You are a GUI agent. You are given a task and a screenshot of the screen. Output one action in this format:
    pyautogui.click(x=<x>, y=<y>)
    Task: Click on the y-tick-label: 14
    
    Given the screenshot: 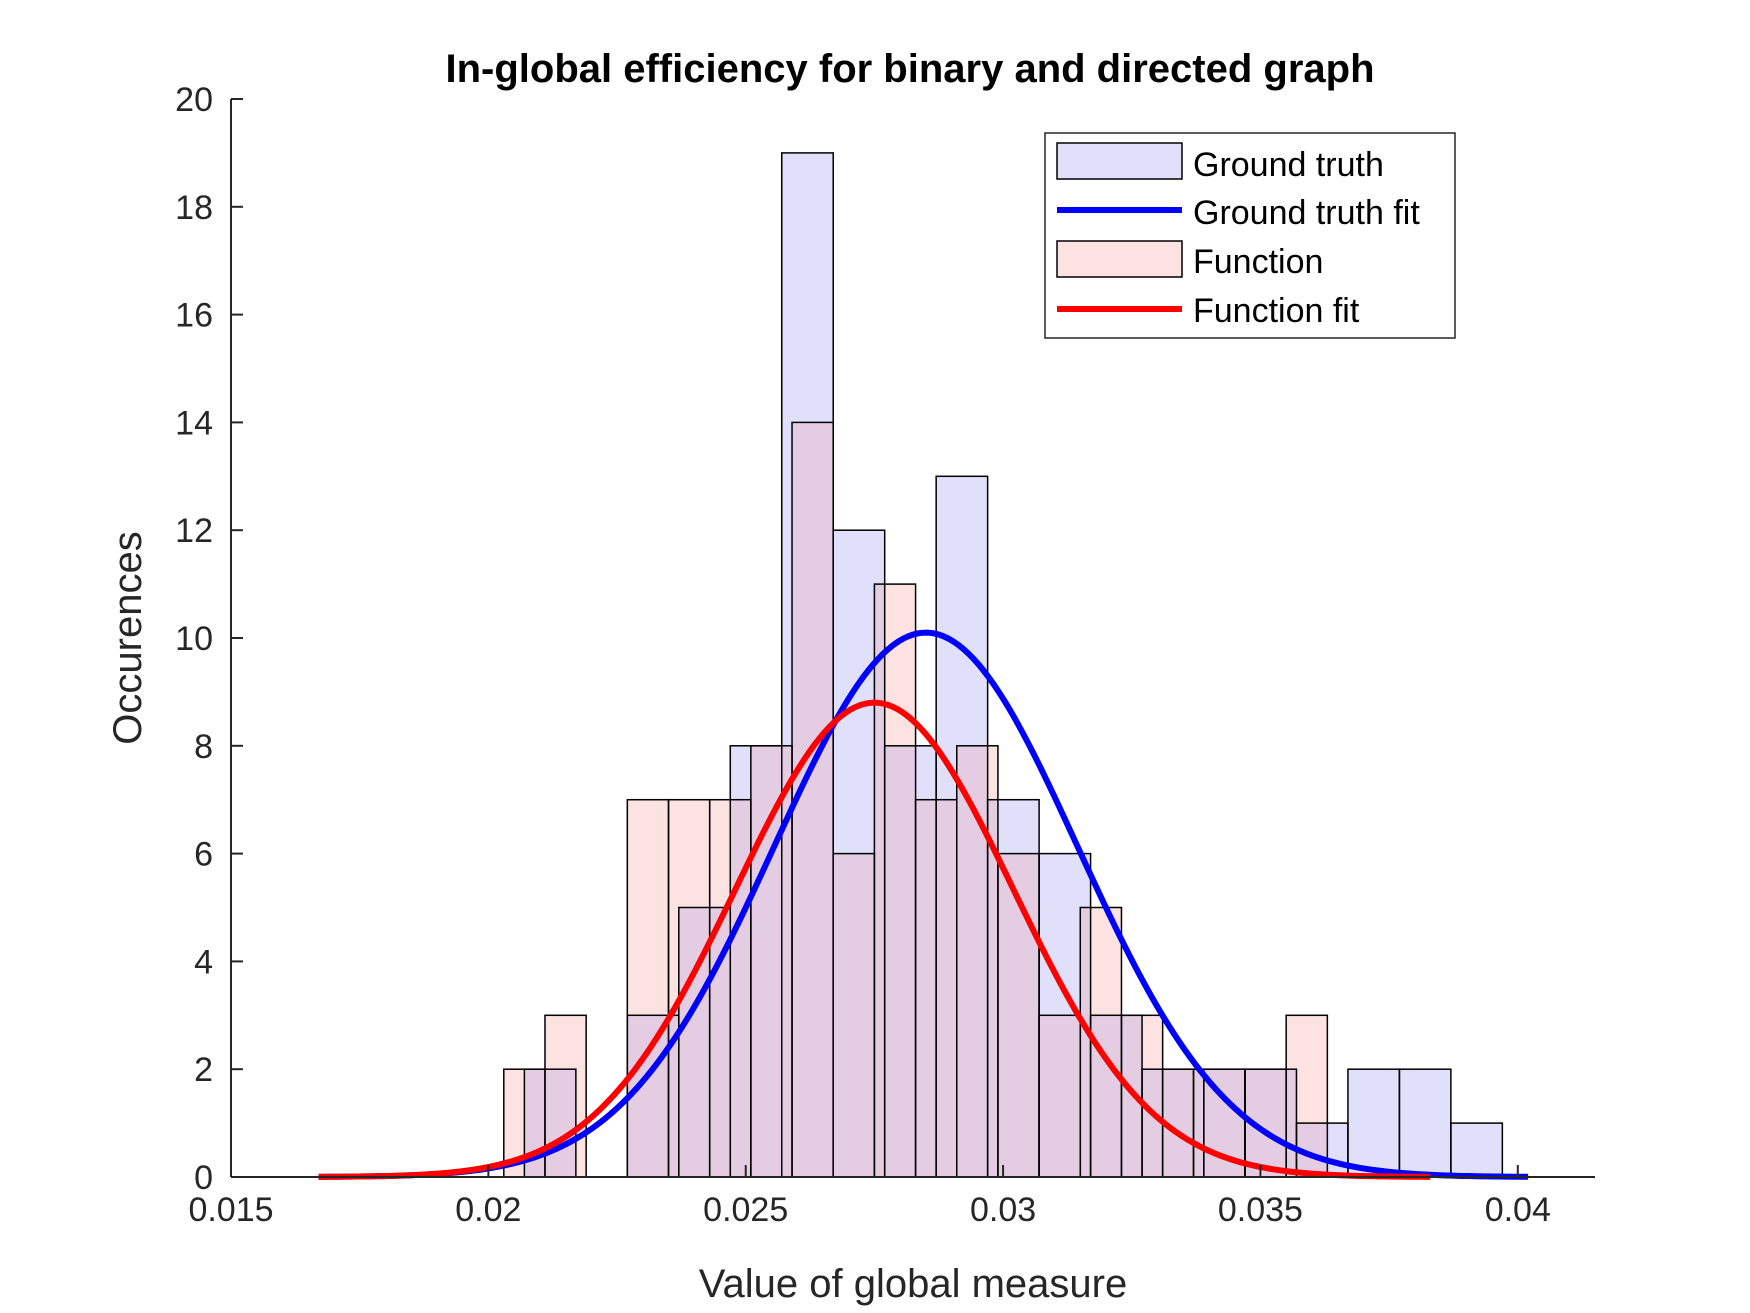 What is the action you would take?
    pyautogui.click(x=194, y=423)
    